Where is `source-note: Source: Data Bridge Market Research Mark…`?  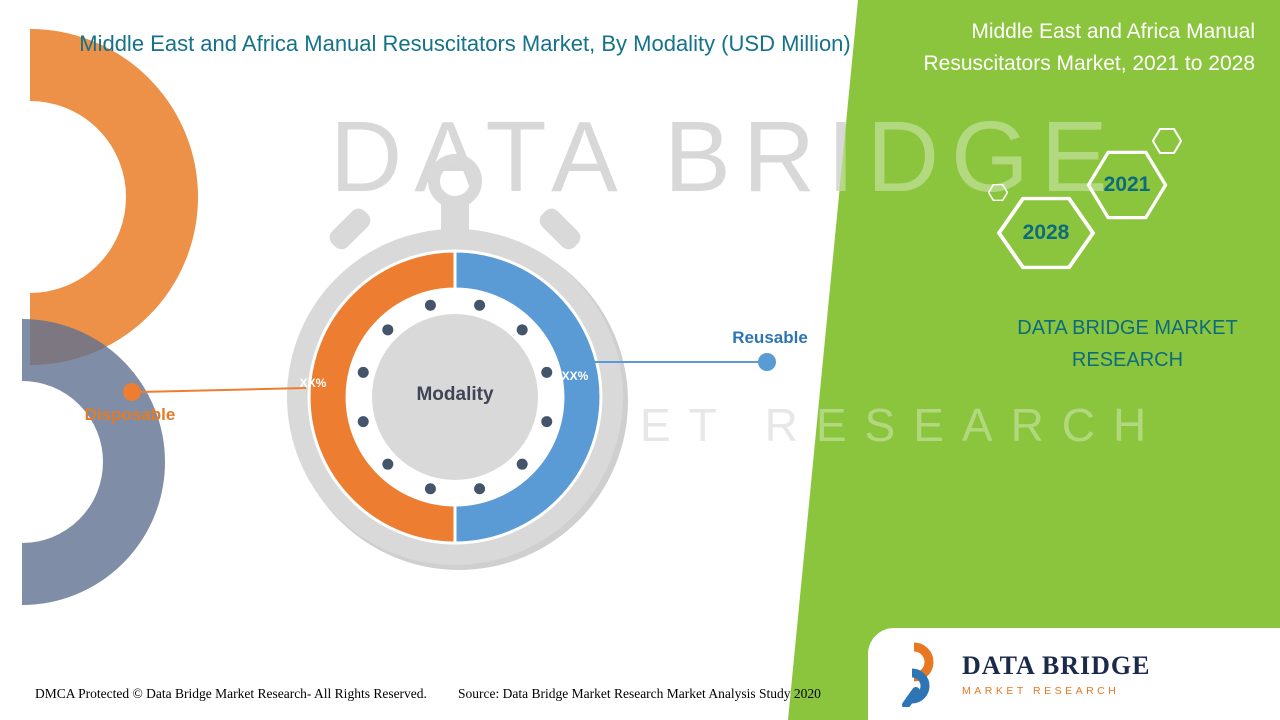
source-note: Source: Data Bridge Market Research Mark… is located at coordinates (639, 693).